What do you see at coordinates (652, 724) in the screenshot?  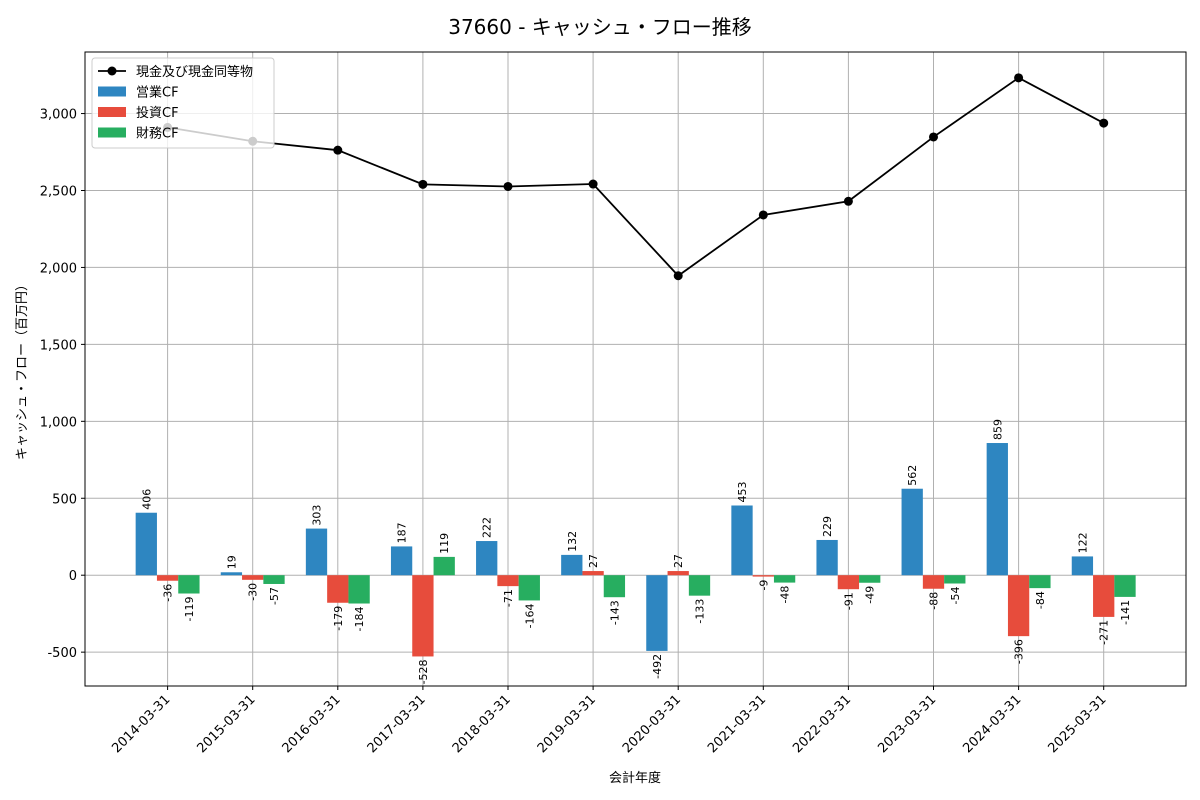 I see `x-tick-label: 2020-03-31` at bounding box center [652, 724].